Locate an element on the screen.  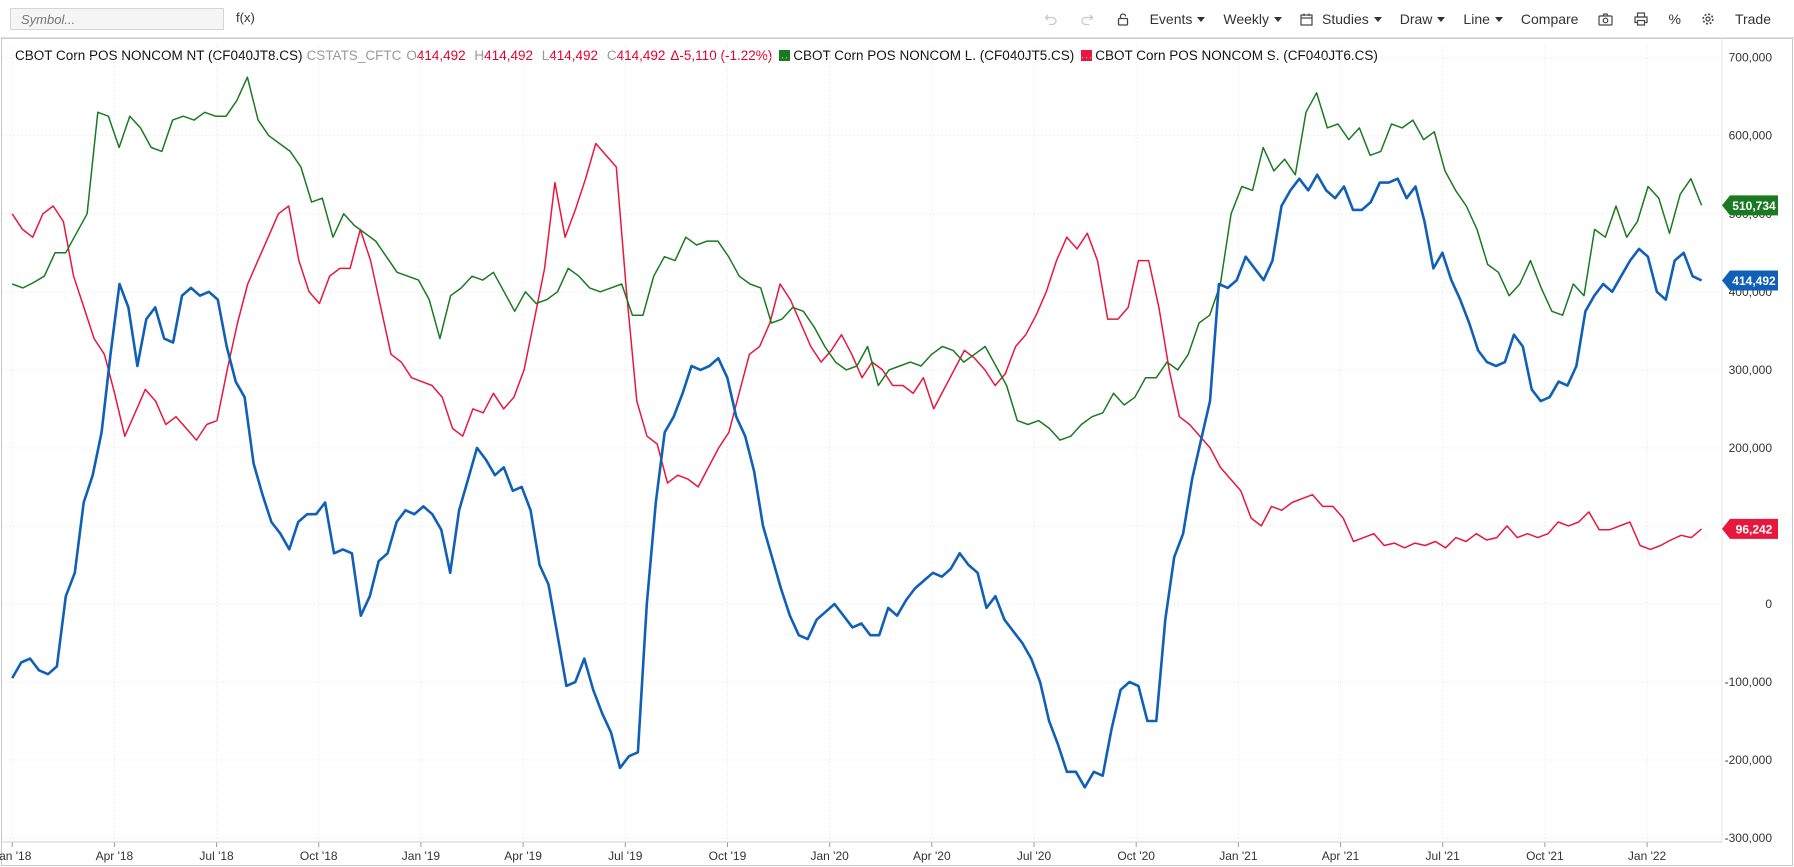
last-value-text-short: 96,242 is located at coordinates (1754, 529).